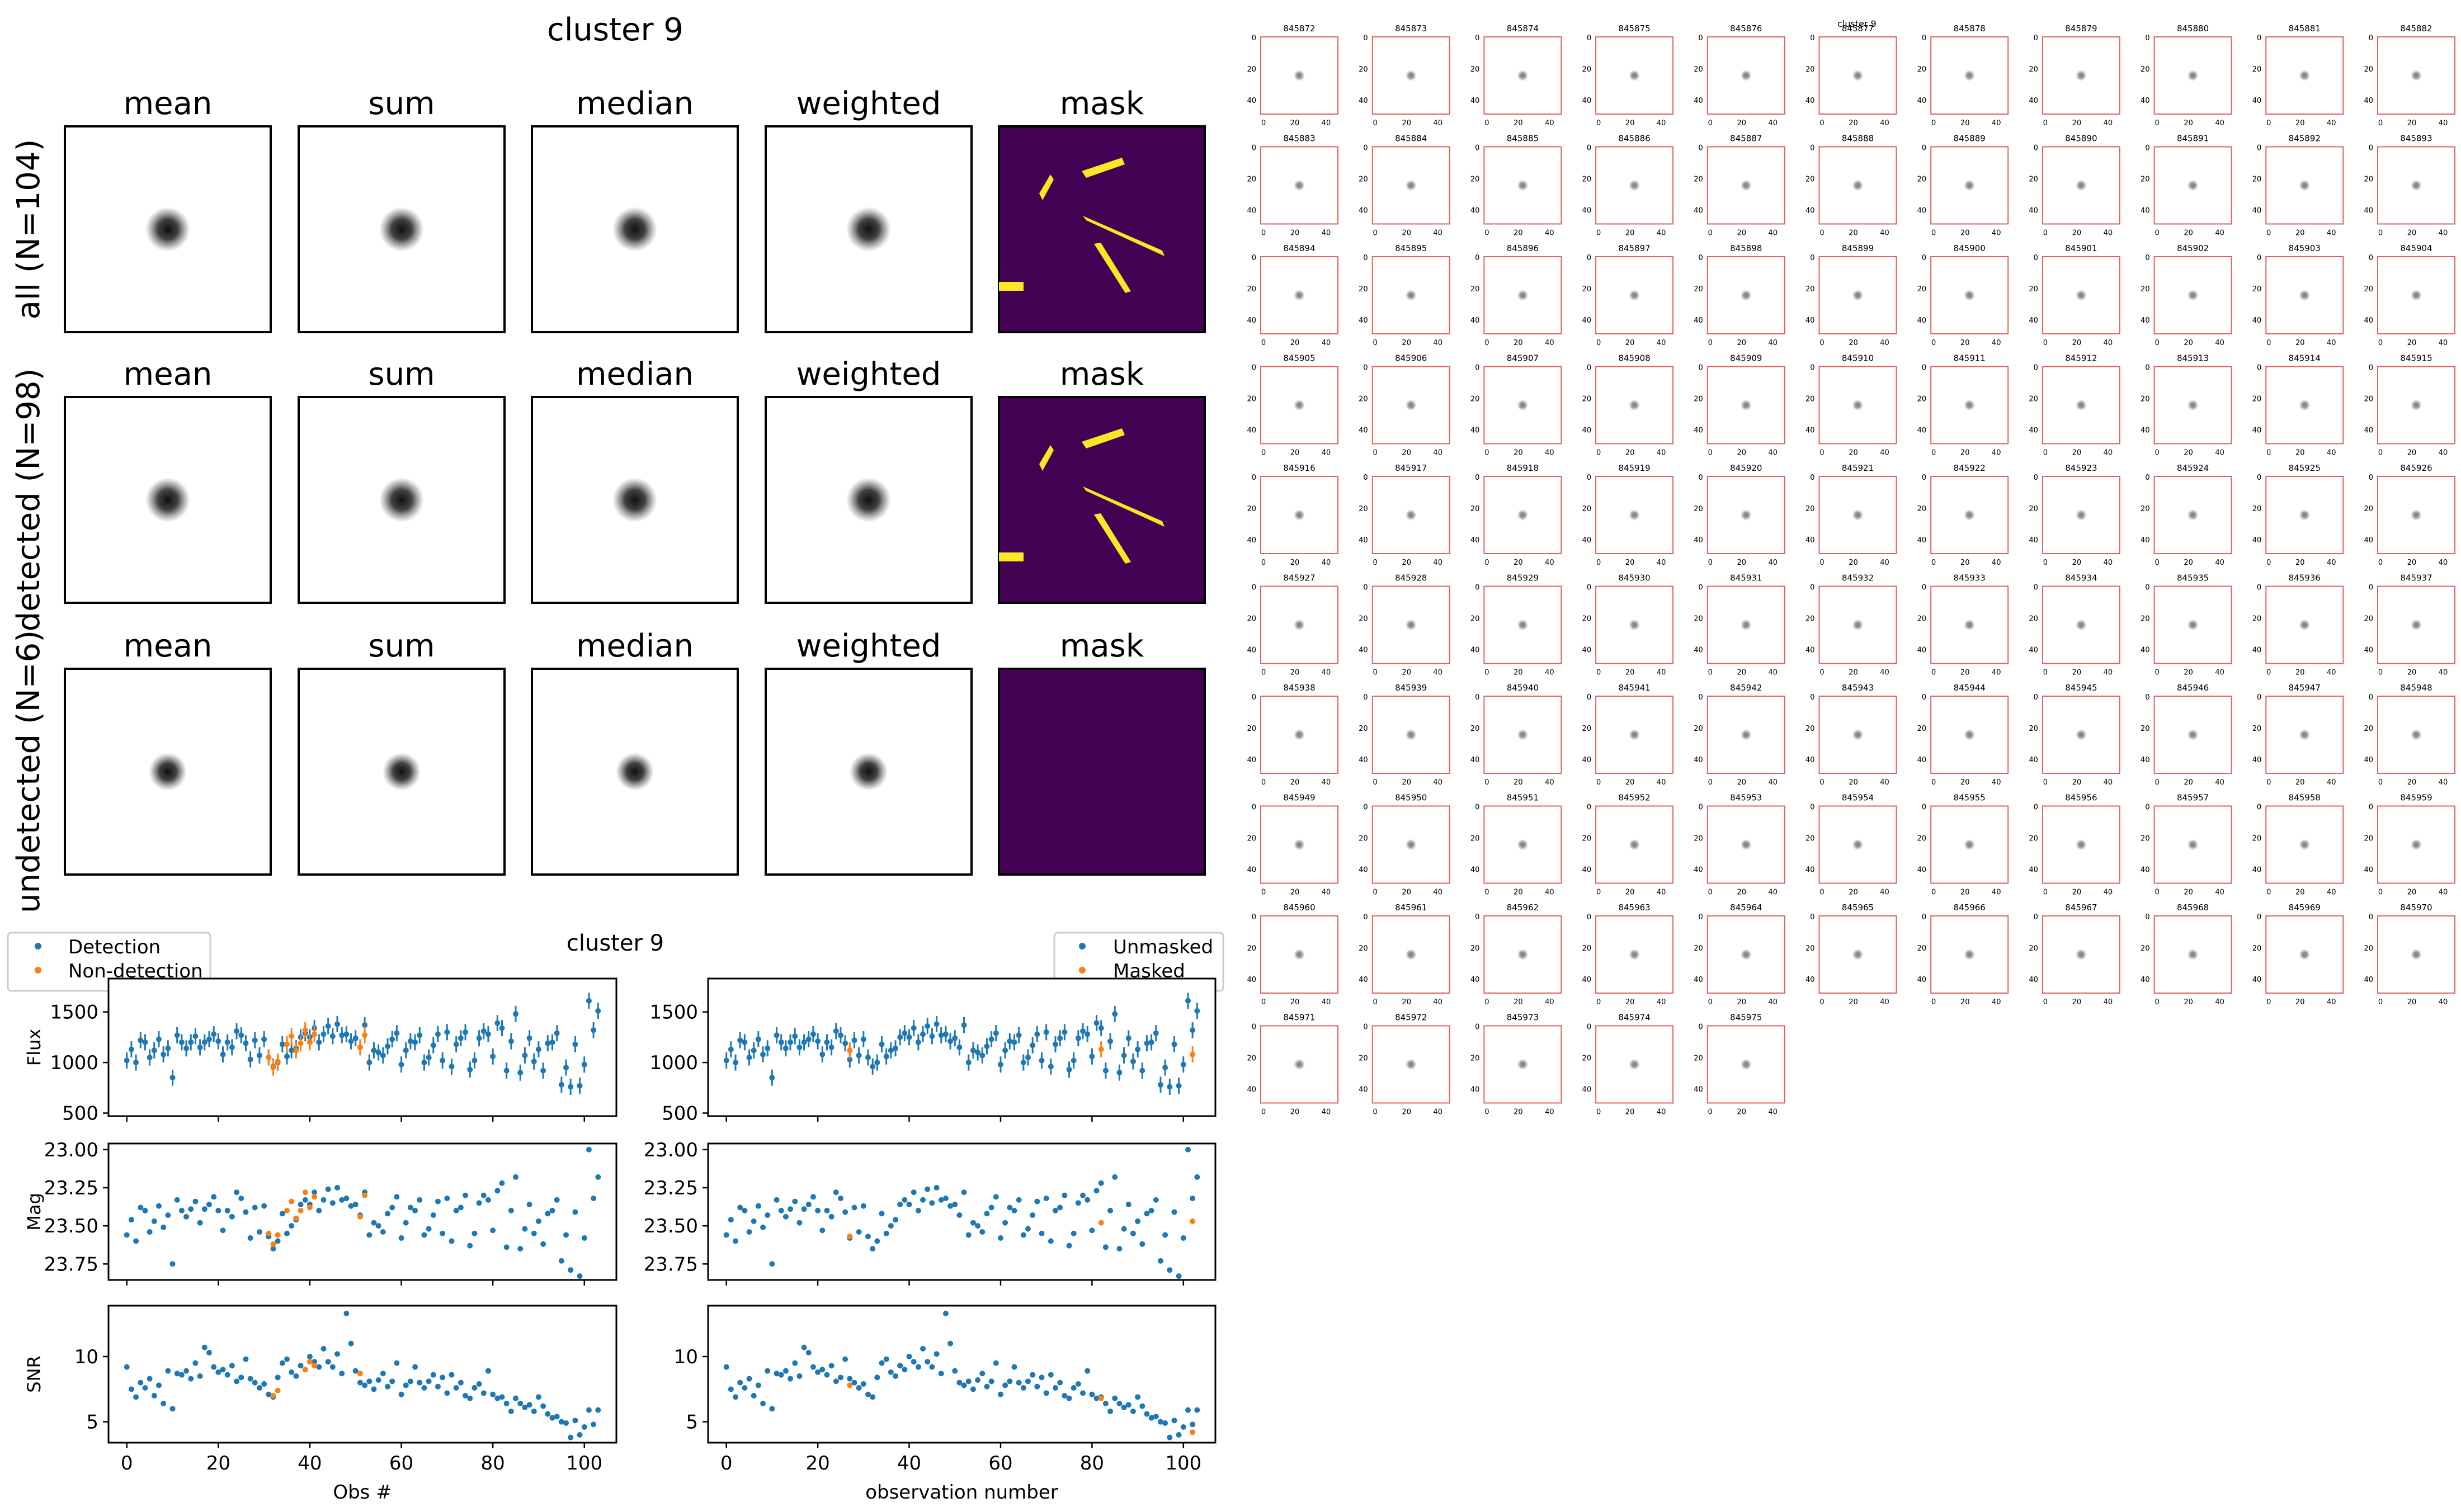 Image resolution: width=2461 pixels, height=1512 pixels. Describe the element at coordinates (1082, 946) in the screenshot. I see `legend-marker-unmasked` at that location.